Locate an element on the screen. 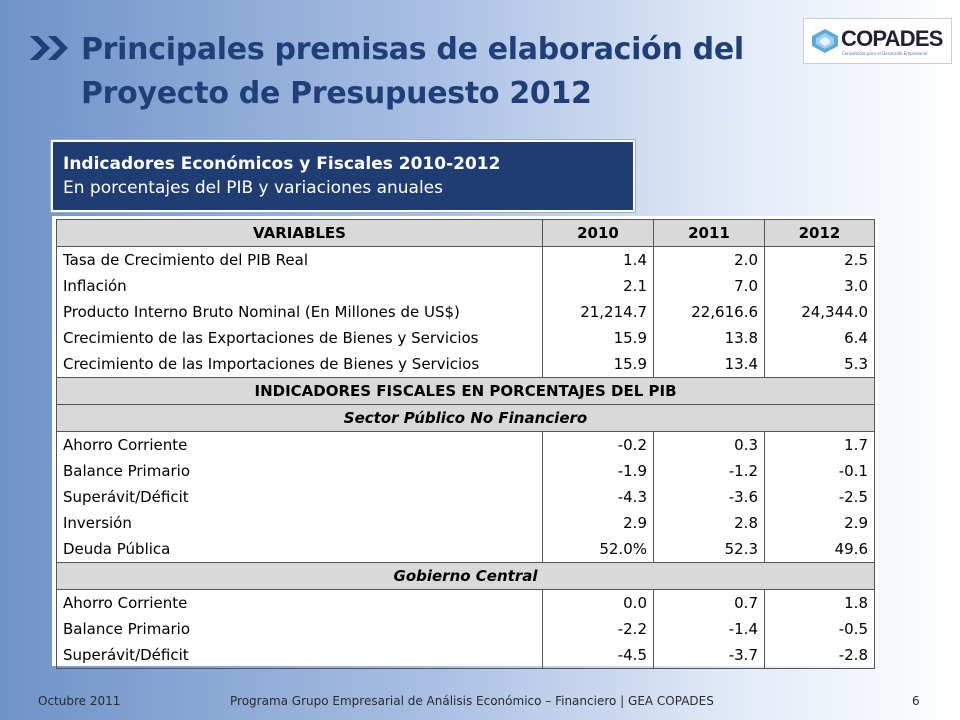  value-2012: 49.6 is located at coordinates (819, 549).